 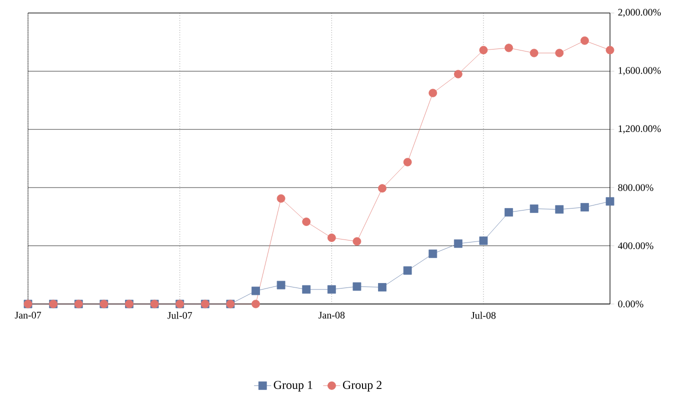 I want to click on x-tick-label: Jul-08, so click(x=483, y=315).